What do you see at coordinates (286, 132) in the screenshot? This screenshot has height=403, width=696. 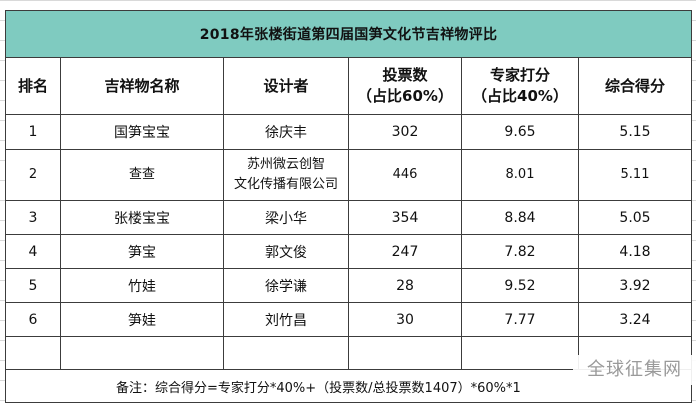 I see `cell-designer: 徐庆丰` at bounding box center [286, 132].